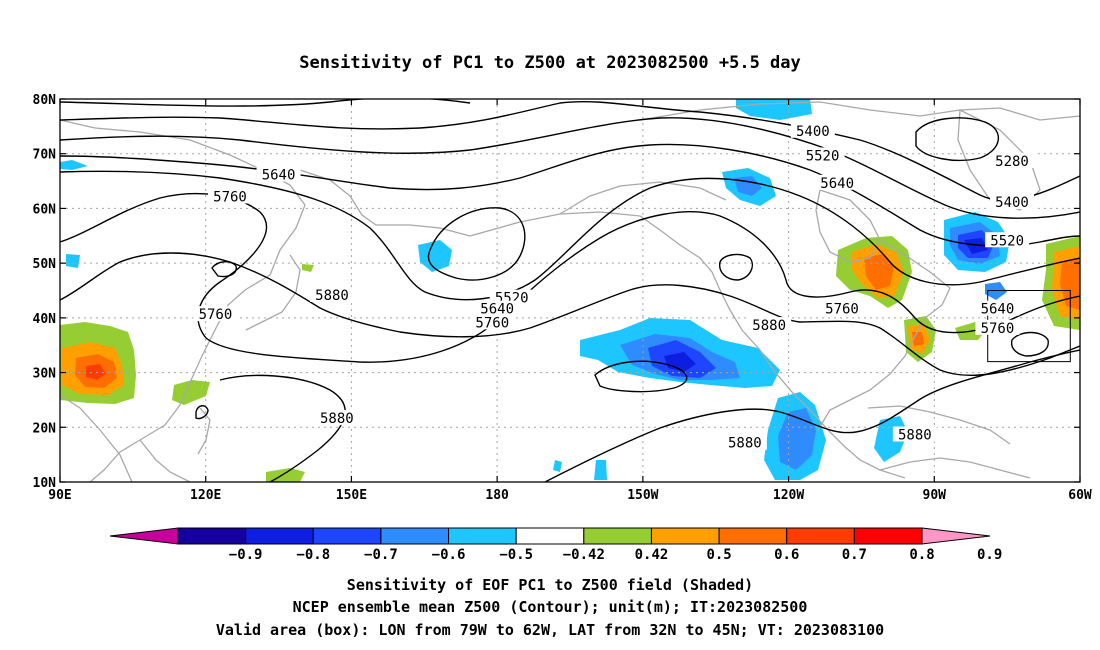 The image size is (1100, 650). What do you see at coordinates (516, 555) in the screenshot?
I see `colorbar-label: −0.5` at bounding box center [516, 555].